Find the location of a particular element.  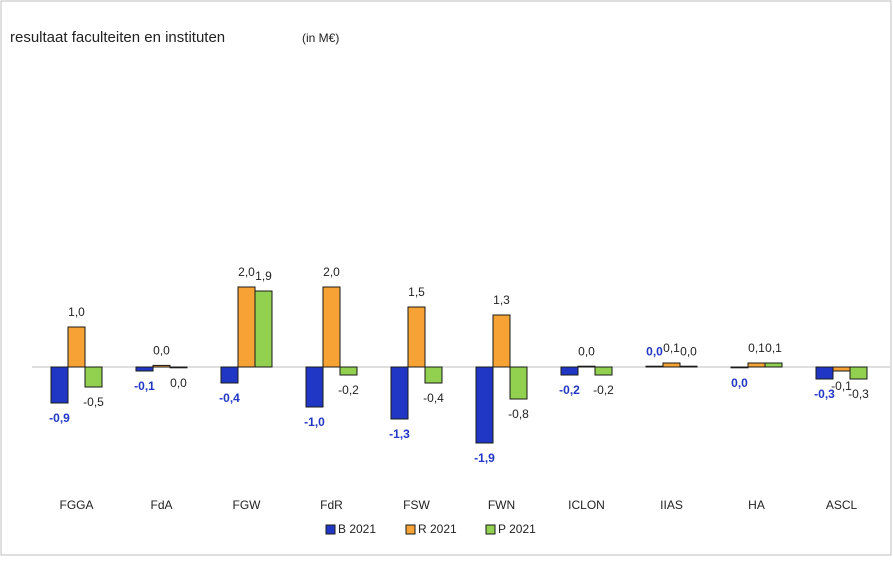

x-tick-label: ASCL is located at coordinates (842, 505).